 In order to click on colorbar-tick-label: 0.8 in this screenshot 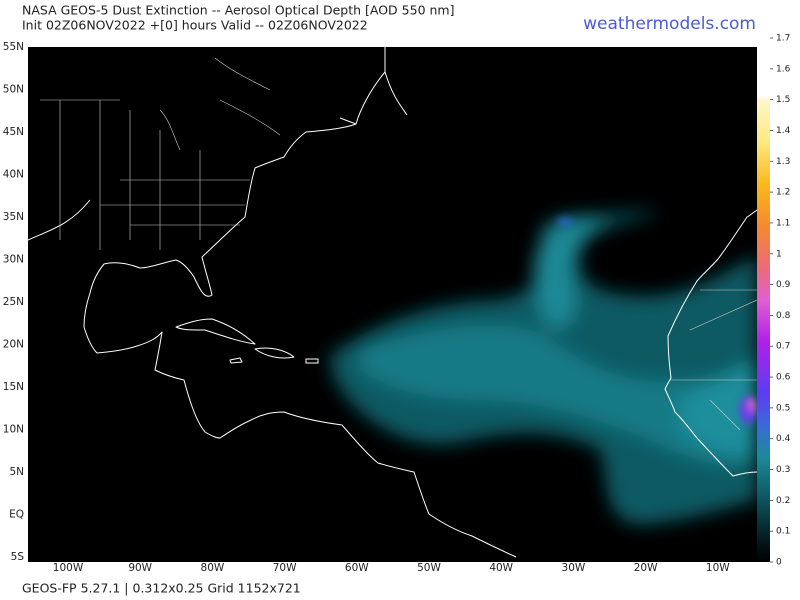, I will do `click(783, 316)`.